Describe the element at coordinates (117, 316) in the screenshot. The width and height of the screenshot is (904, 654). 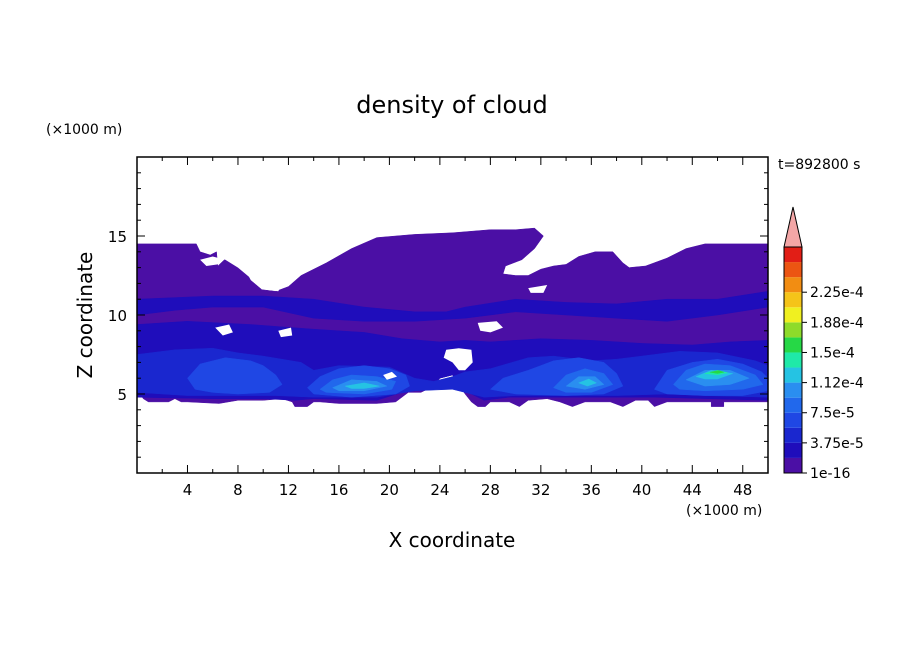
I see `y-tick-label: 10` at that location.